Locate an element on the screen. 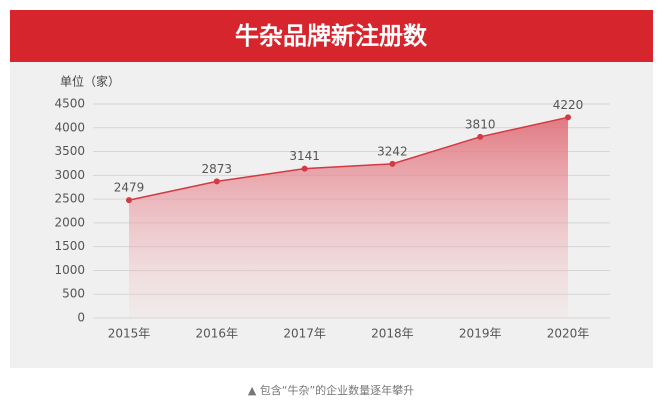  data-label: 3242 is located at coordinates (392, 151).